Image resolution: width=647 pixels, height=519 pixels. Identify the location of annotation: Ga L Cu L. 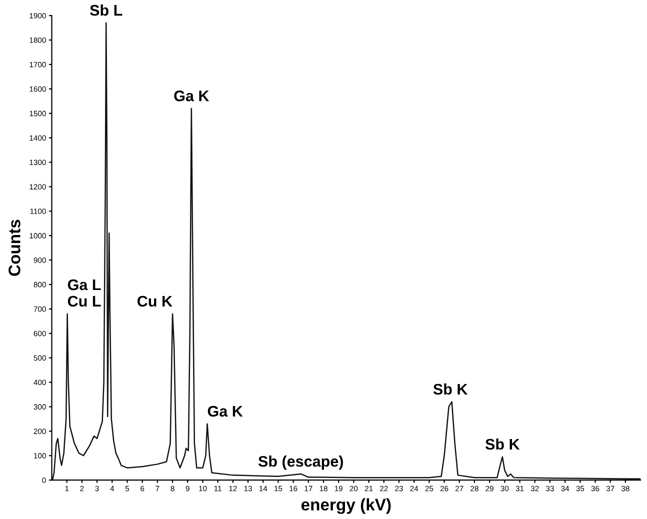
(84, 293).